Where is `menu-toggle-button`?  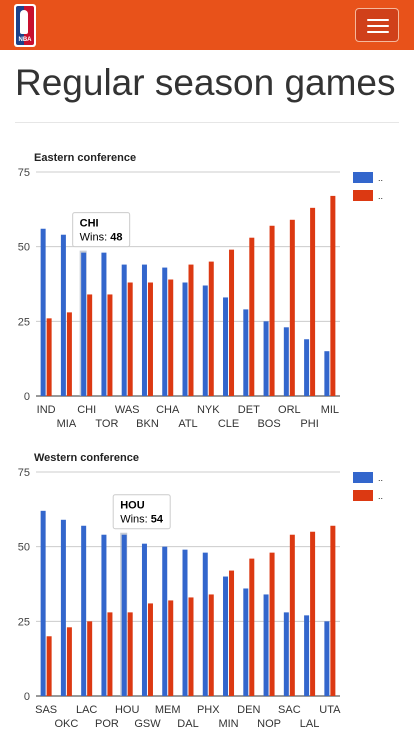
menu-toggle-button is located at coordinates (377, 25).